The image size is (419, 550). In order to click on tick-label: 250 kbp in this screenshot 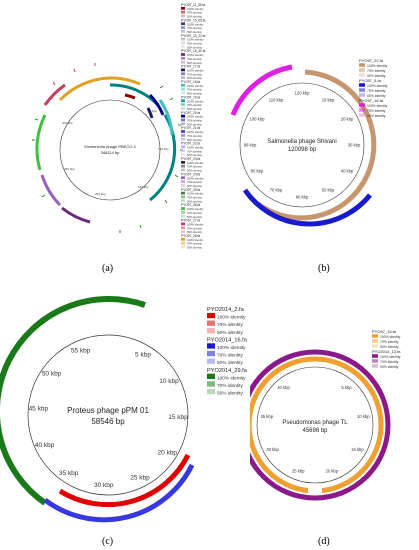, I will do `click(69, 169)`.